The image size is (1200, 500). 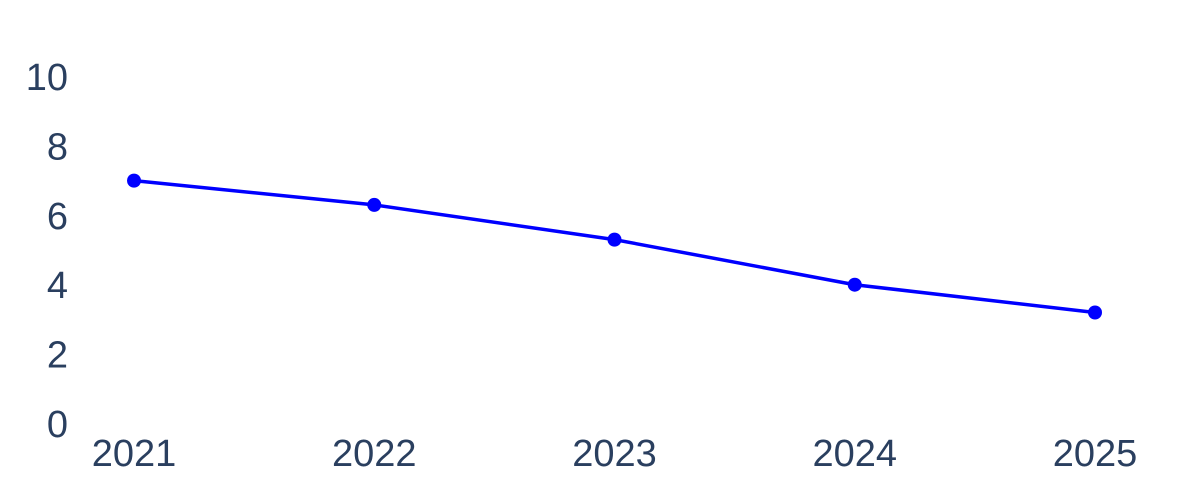 What do you see at coordinates (854, 454) in the screenshot?
I see `x-tick-label: 2024` at bounding box center [854, 454].